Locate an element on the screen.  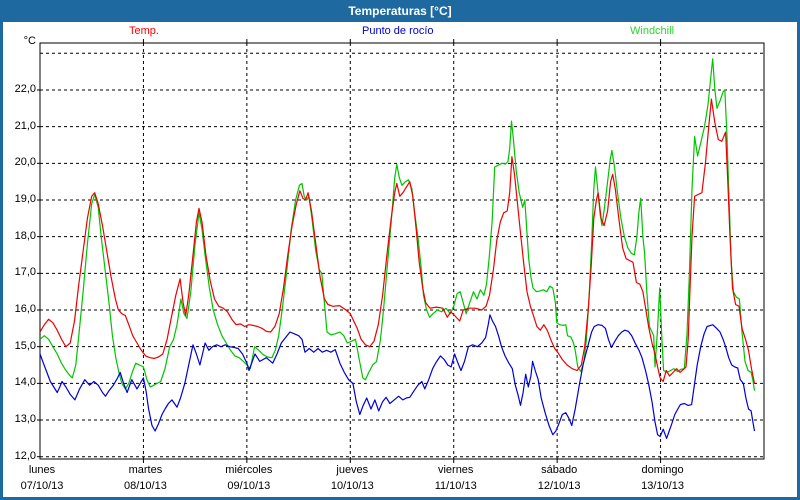
window-title: Temperaturas [°C] is located at coordinates (400, 11).